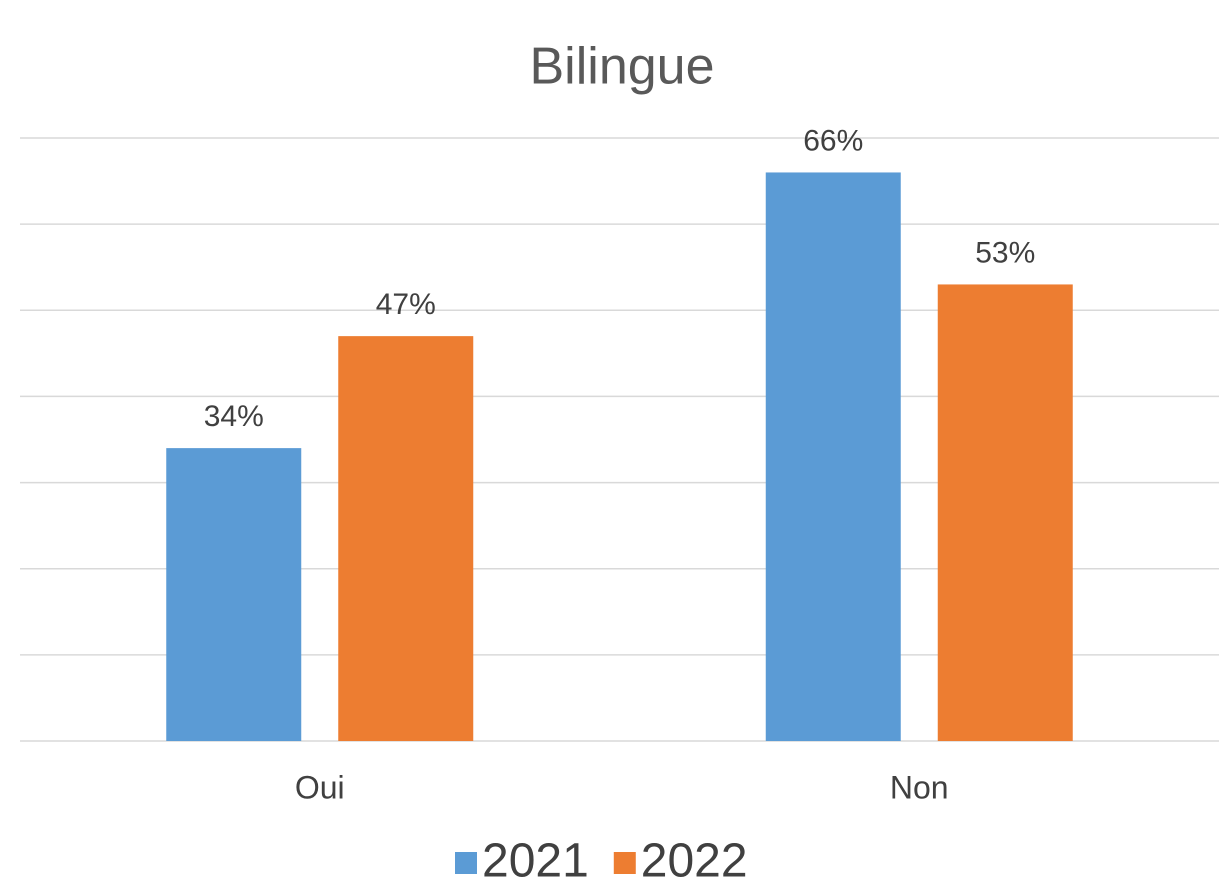  I want to click on data-label: 34%, so click(234, 416).